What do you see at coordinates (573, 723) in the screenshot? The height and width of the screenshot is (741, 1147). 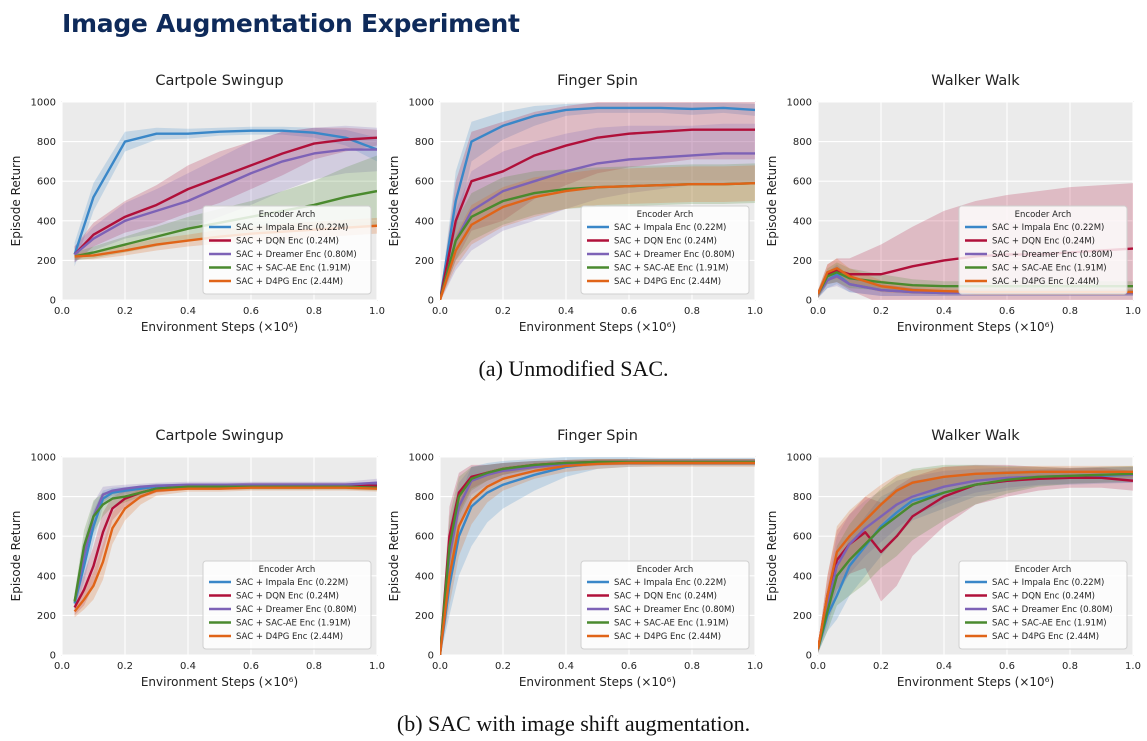 I see `caption-shift-augmentation: (b) SAC with image shift augmentation.` at bounding box center [573, 723].